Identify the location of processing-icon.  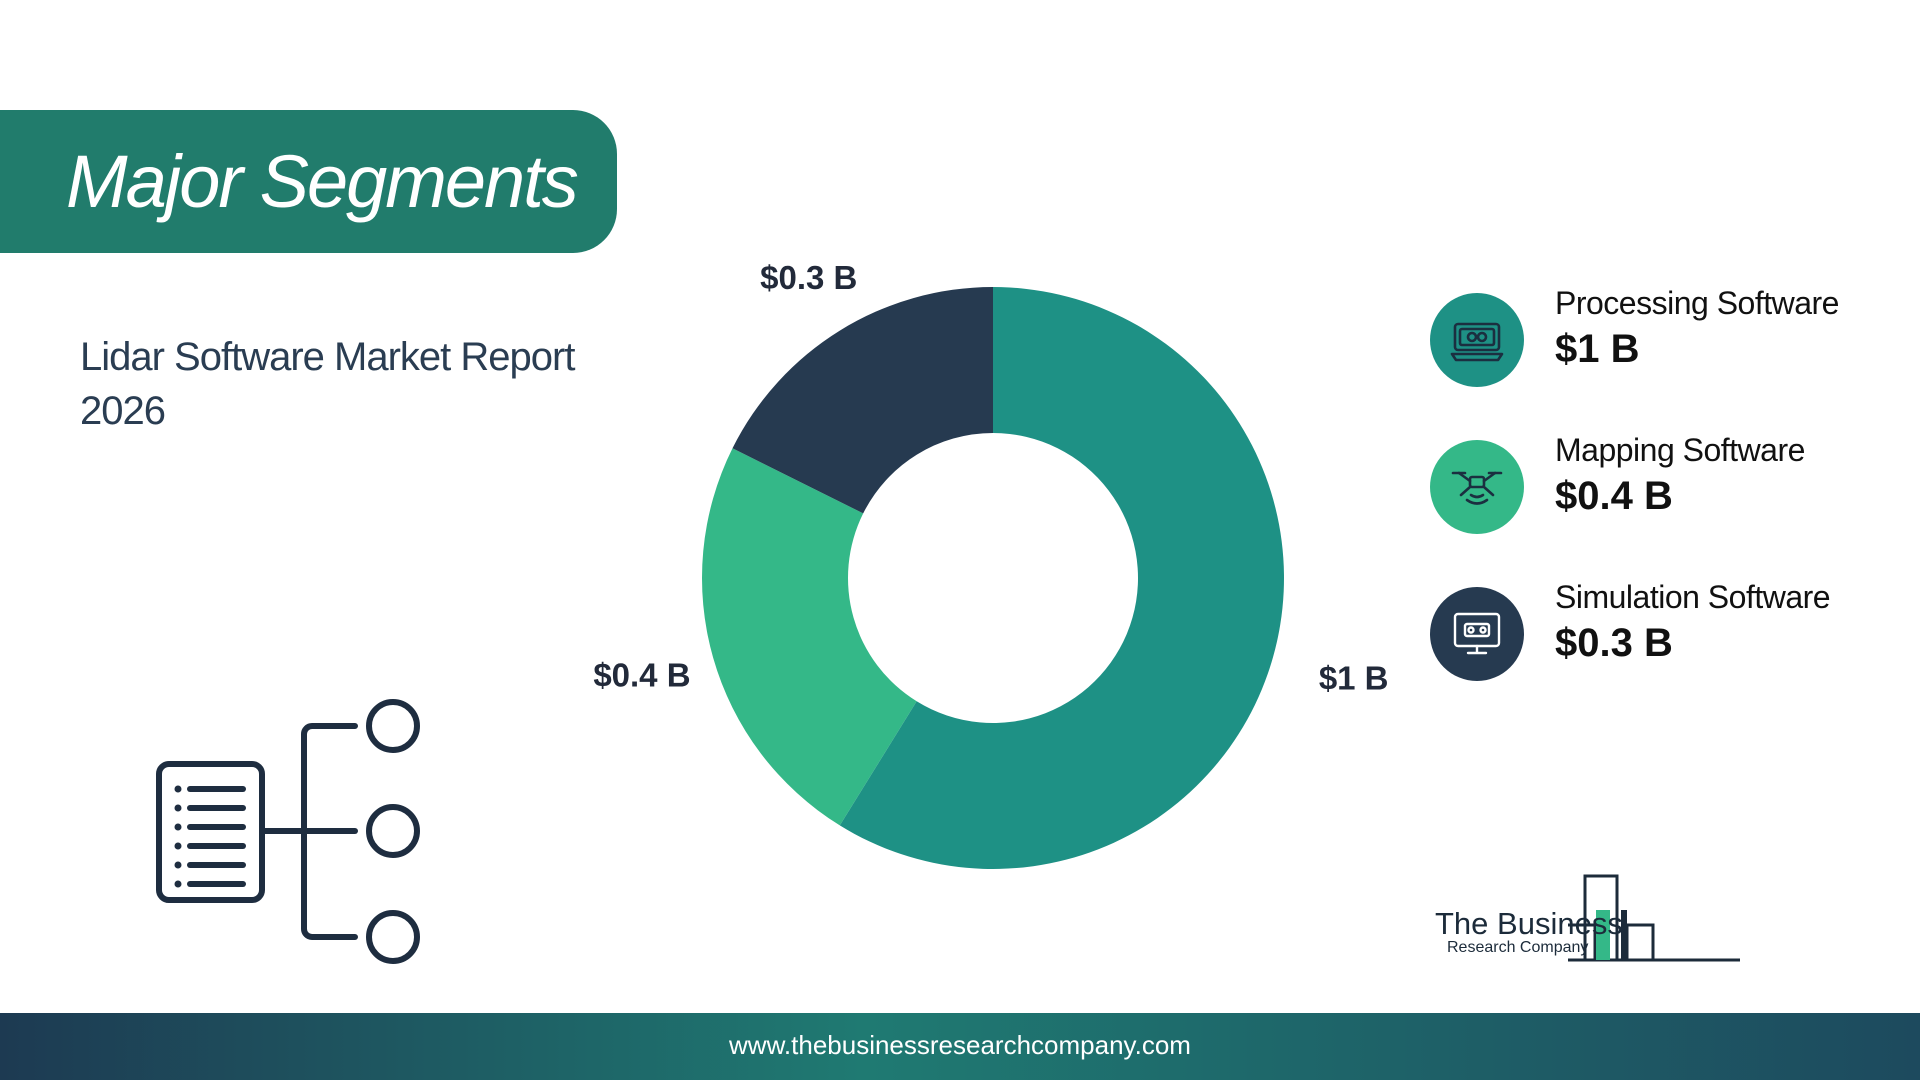
(1477, 340).